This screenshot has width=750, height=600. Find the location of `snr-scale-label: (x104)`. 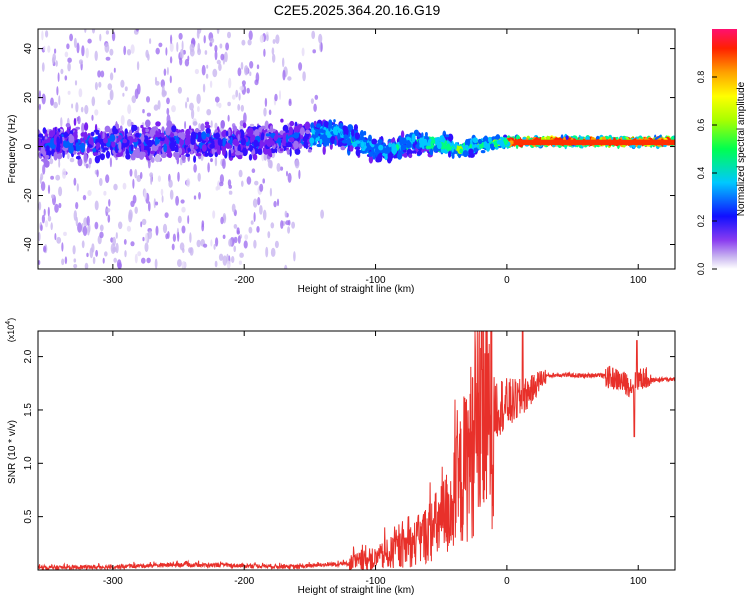

snr-scale-label: (x104) is located at coordinates (10, 330).